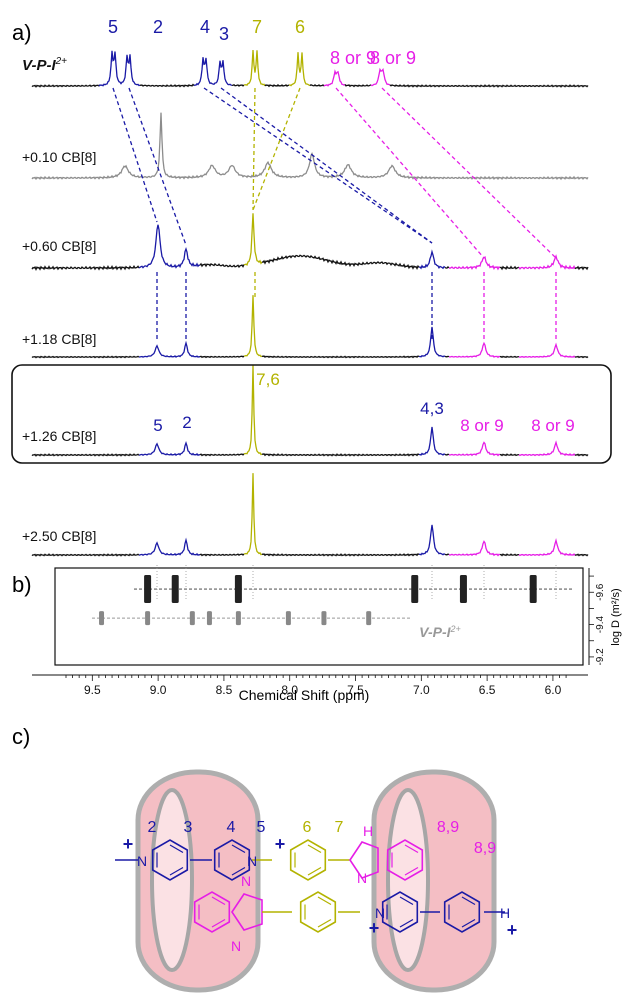 The height and width of the screenshot is (1003, 629). I want to click on trace-label: +1.18 CB[8], so click(59, 339).